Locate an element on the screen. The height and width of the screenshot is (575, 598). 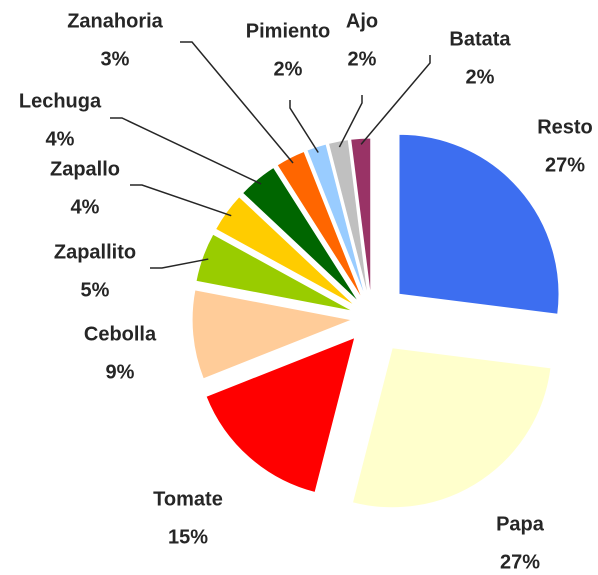
slice-label: Tomate is located at coordinates (188, 499).